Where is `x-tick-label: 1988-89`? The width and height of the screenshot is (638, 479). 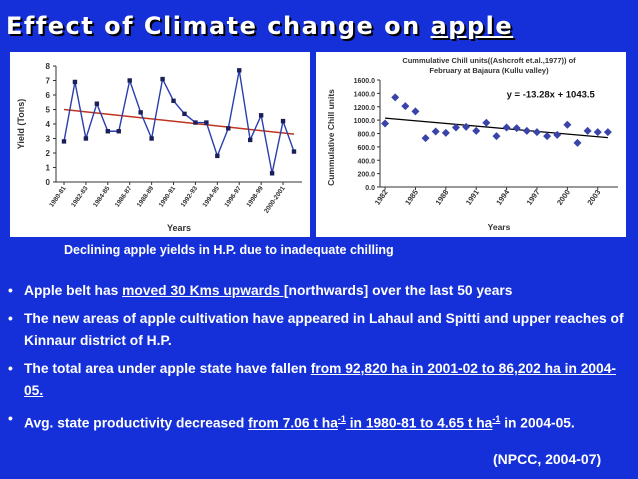 x-tick-label: 1988-89 is located at coordinates (146, 197).